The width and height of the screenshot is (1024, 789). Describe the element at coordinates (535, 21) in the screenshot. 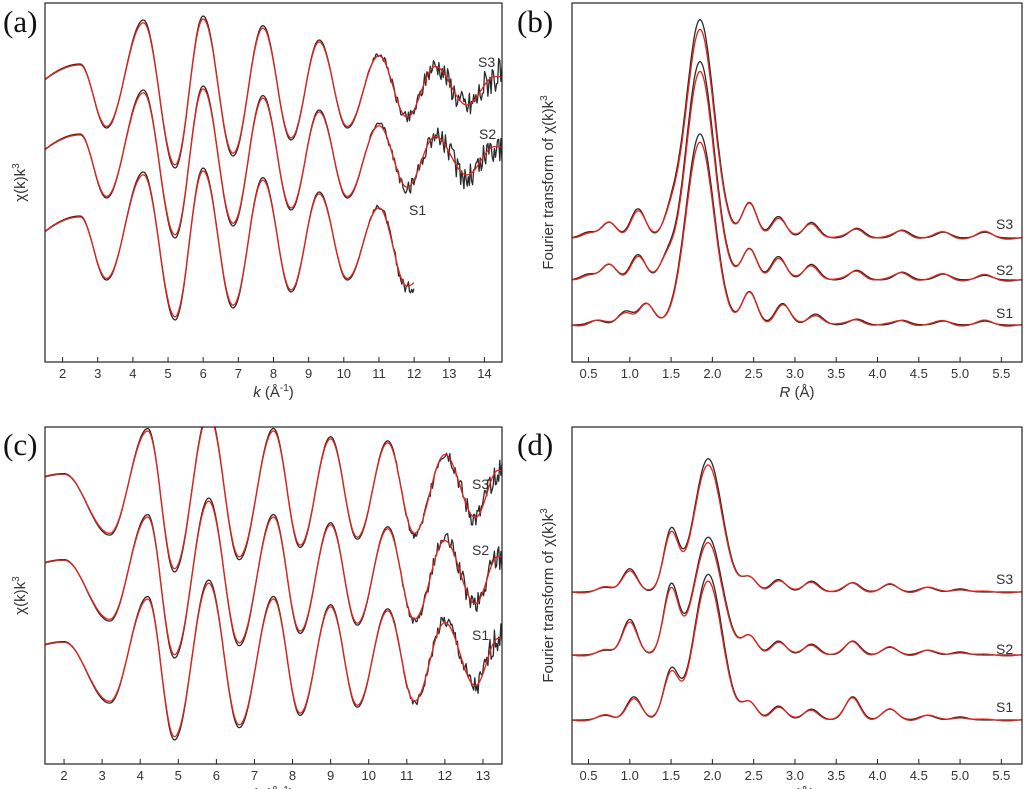

I see `panel-letter: (b)` at that location.